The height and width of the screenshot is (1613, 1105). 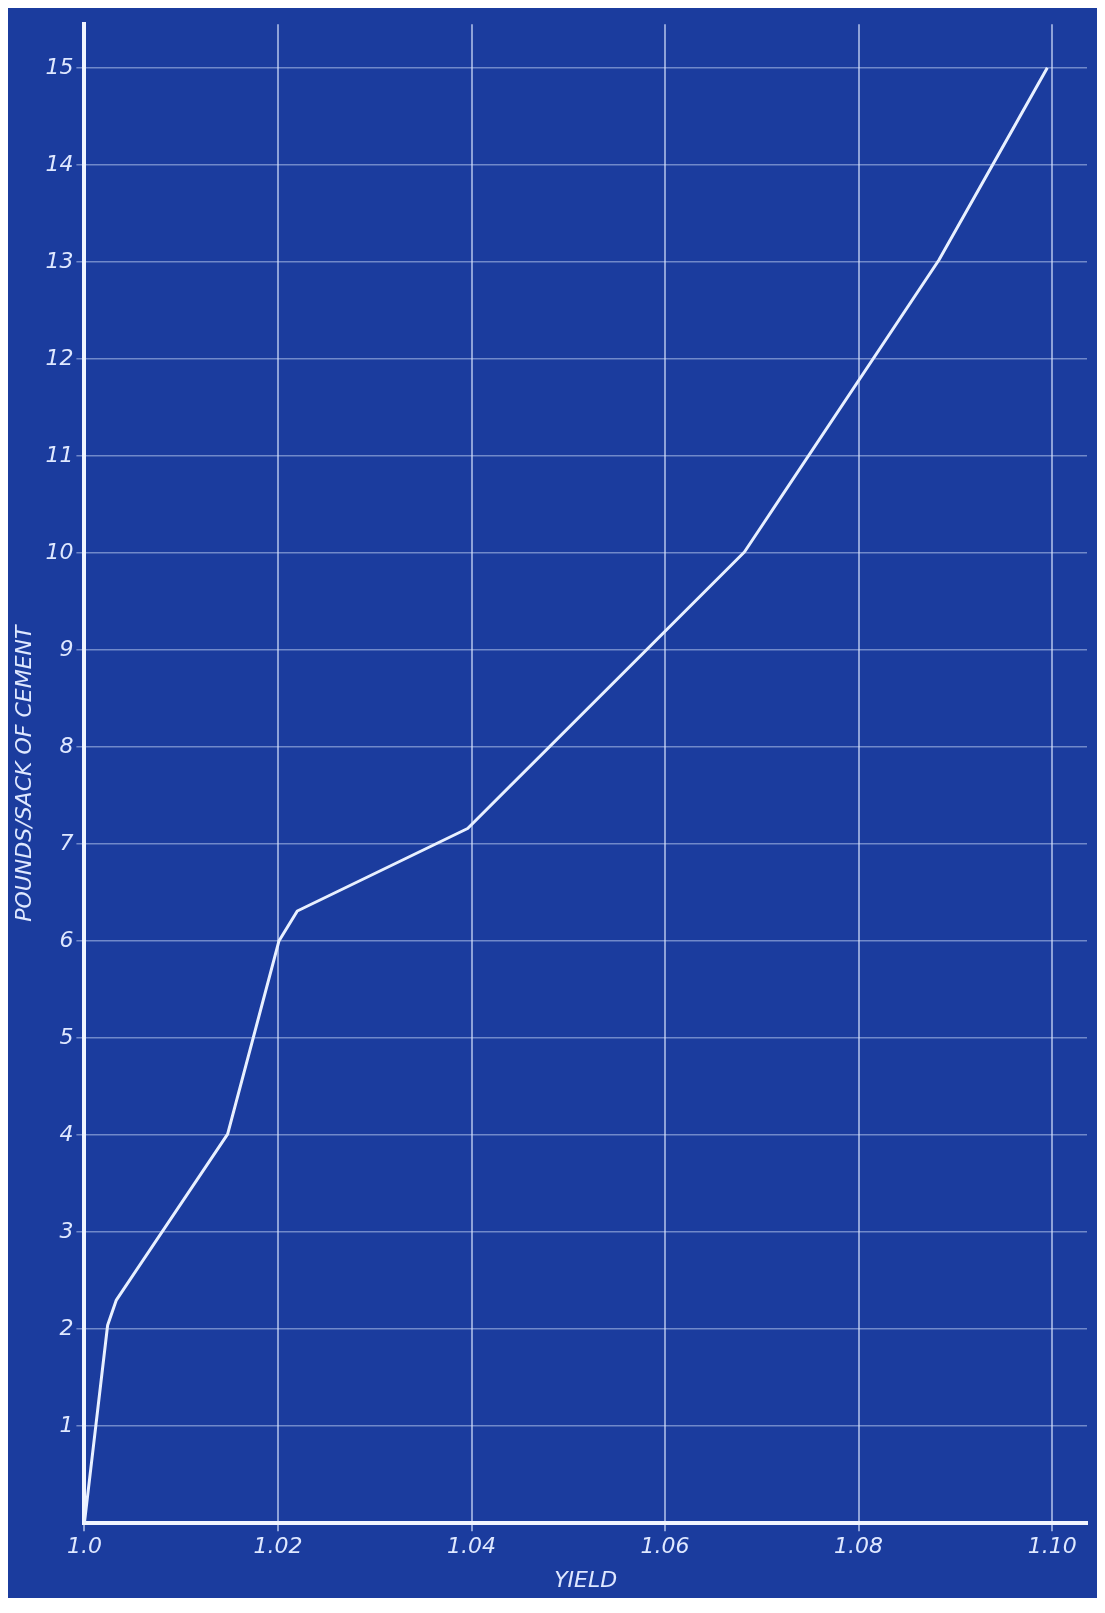 What do you see at coordinates (59, 454) in the screenshot?
I see `y-tick-label: 11` at bounding box center [59, 454].